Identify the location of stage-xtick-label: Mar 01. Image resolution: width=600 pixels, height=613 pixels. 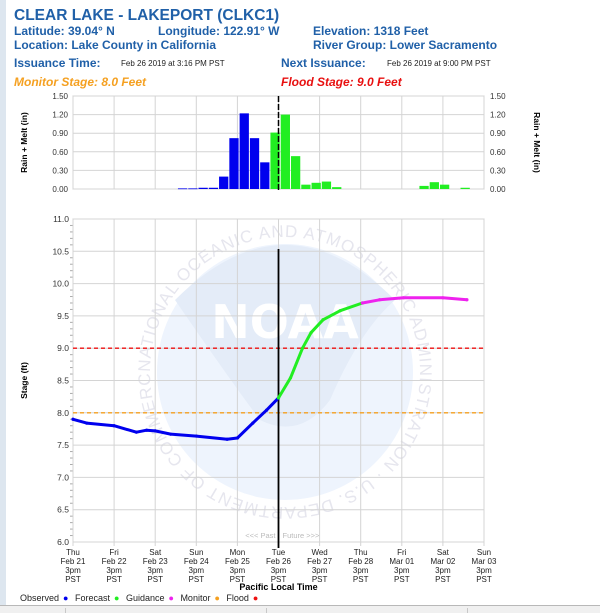
(401, 561).